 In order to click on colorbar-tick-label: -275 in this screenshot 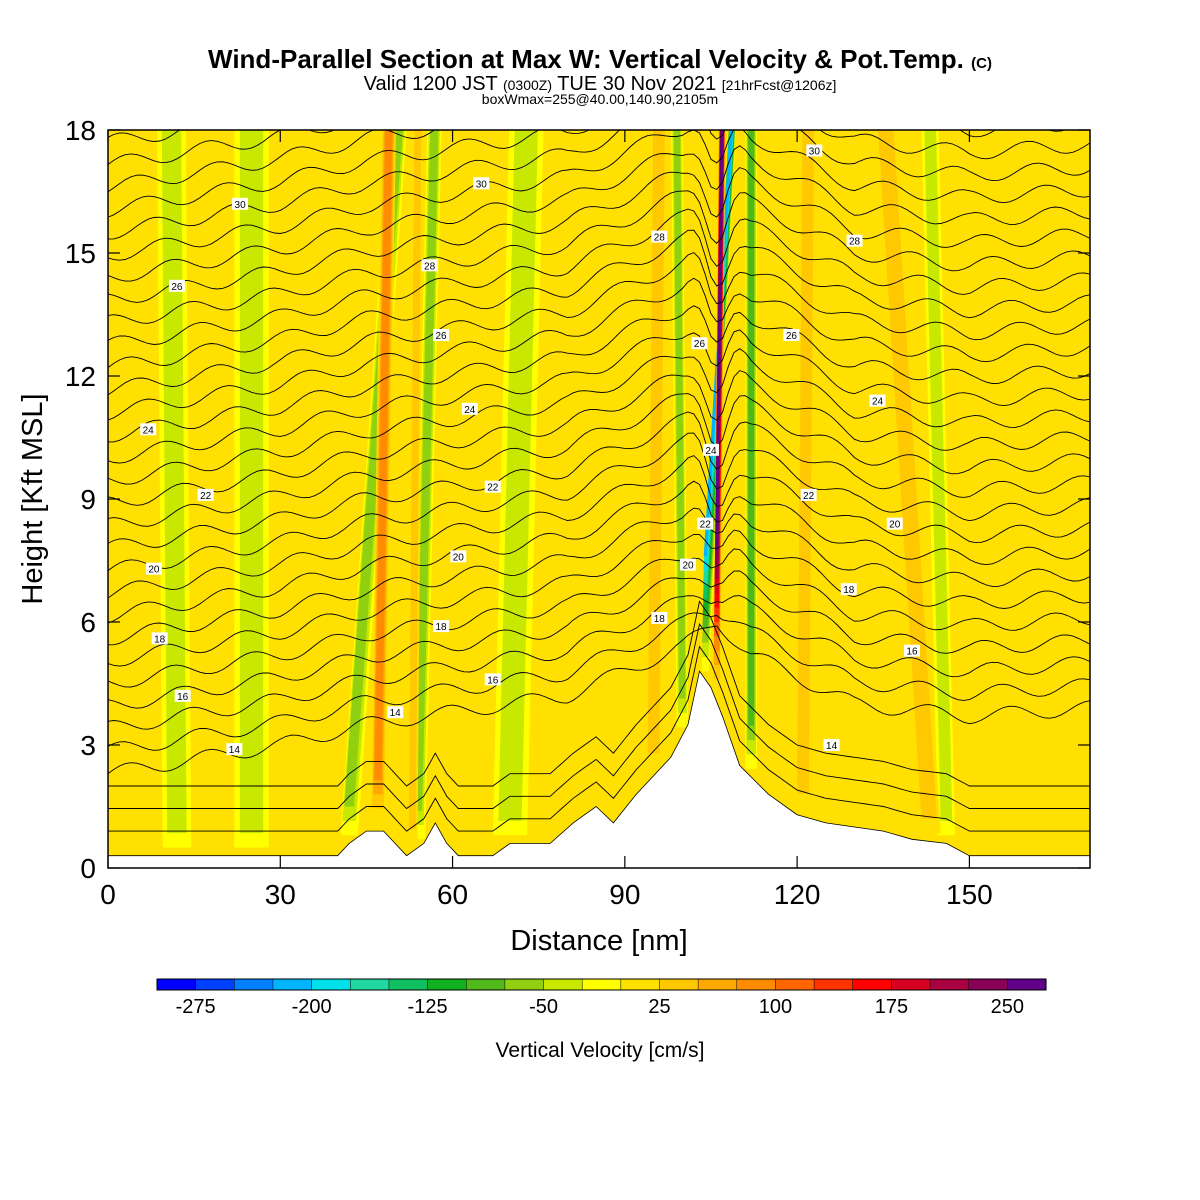, I will do `click(196, 1007)`.